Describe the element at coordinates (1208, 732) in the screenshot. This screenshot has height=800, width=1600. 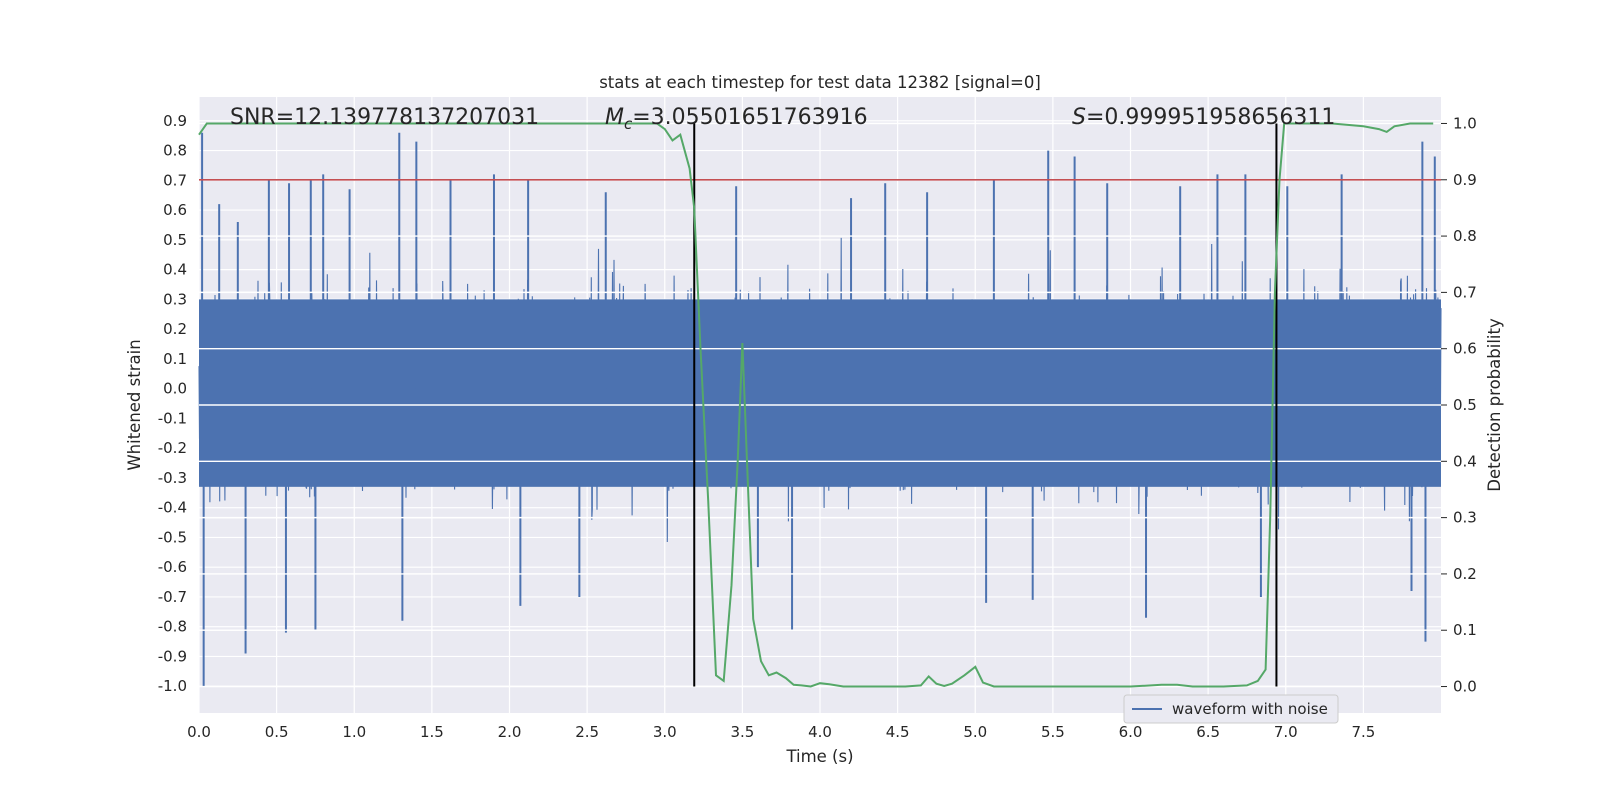
I see `x-tick-label: 6.5` at that location.